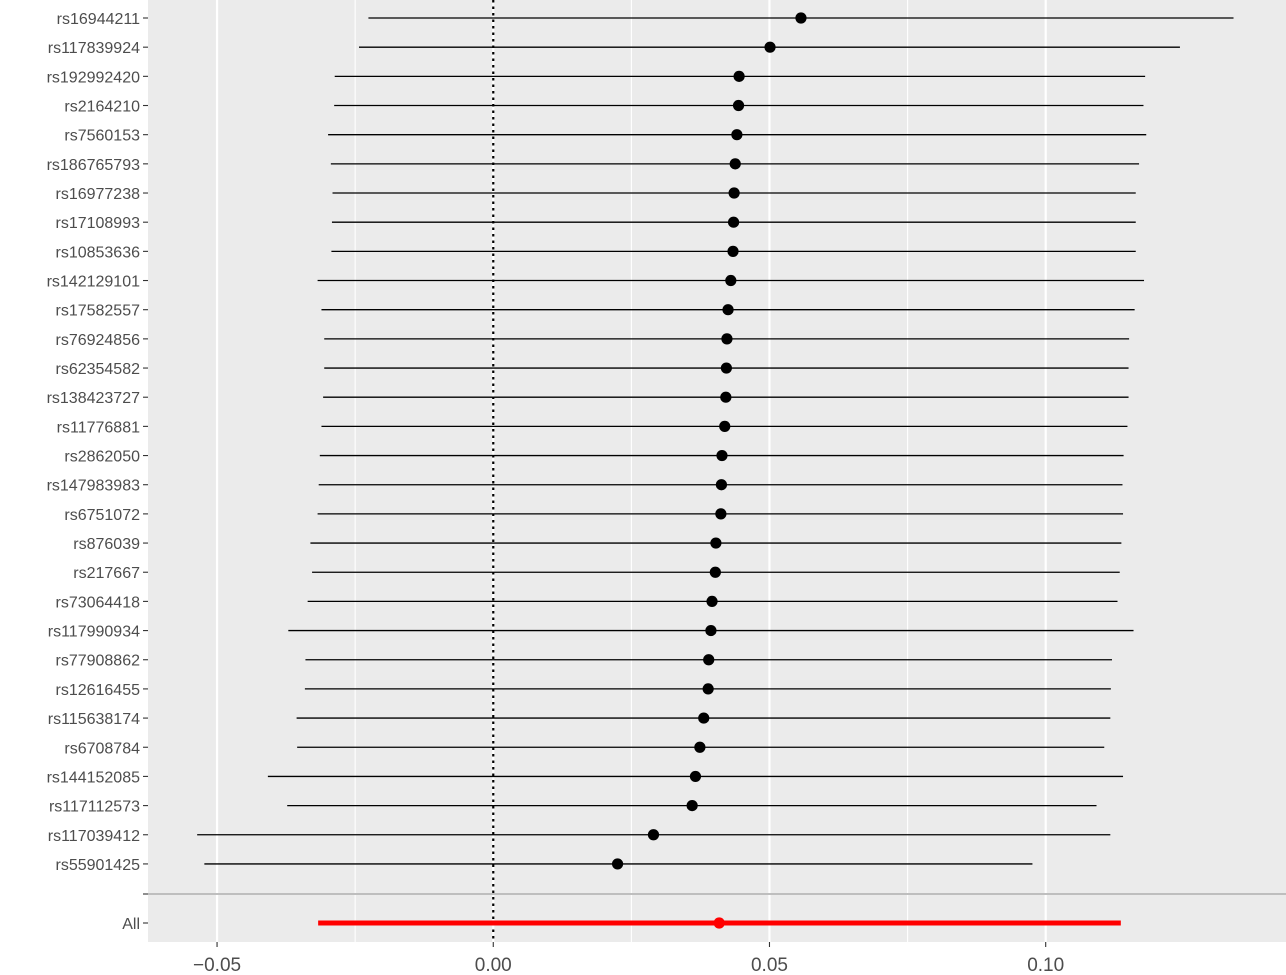 Image resolution: width=1286 pixels, height=975 pixels. I want to click on y-tick-label-rs2164210: rs2164210, so click(102, 107).